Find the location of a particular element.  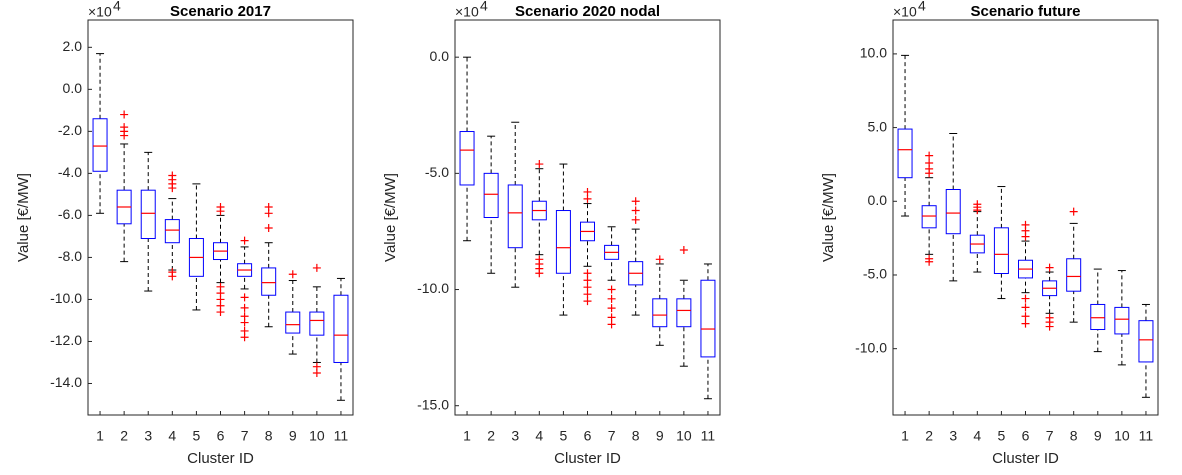

y-tick-label: 5.0 is located at coordinates (878, 126).